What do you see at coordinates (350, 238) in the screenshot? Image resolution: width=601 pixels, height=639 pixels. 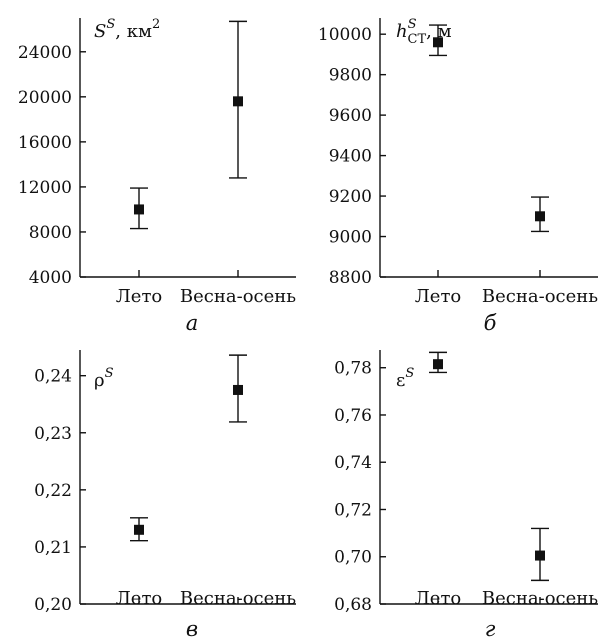 I see `y-tick-label: 9000` at bounding box center [350, 238].